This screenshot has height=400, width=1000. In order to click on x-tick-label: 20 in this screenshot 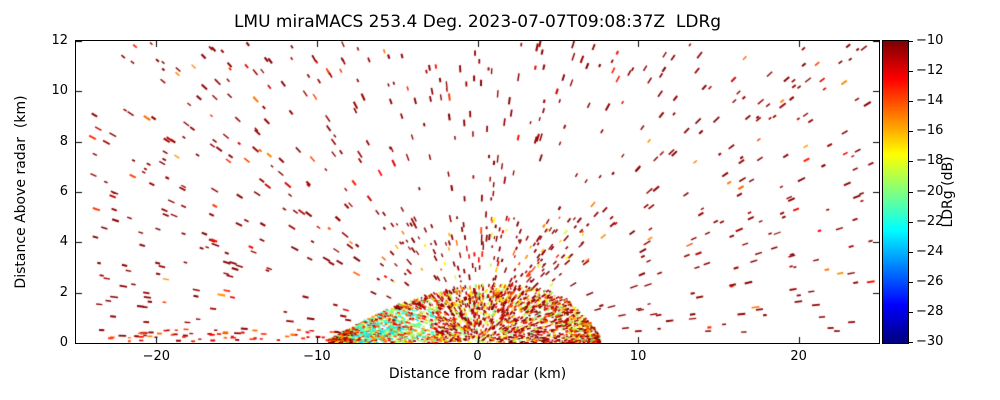, I will do `click(798, 356)`.